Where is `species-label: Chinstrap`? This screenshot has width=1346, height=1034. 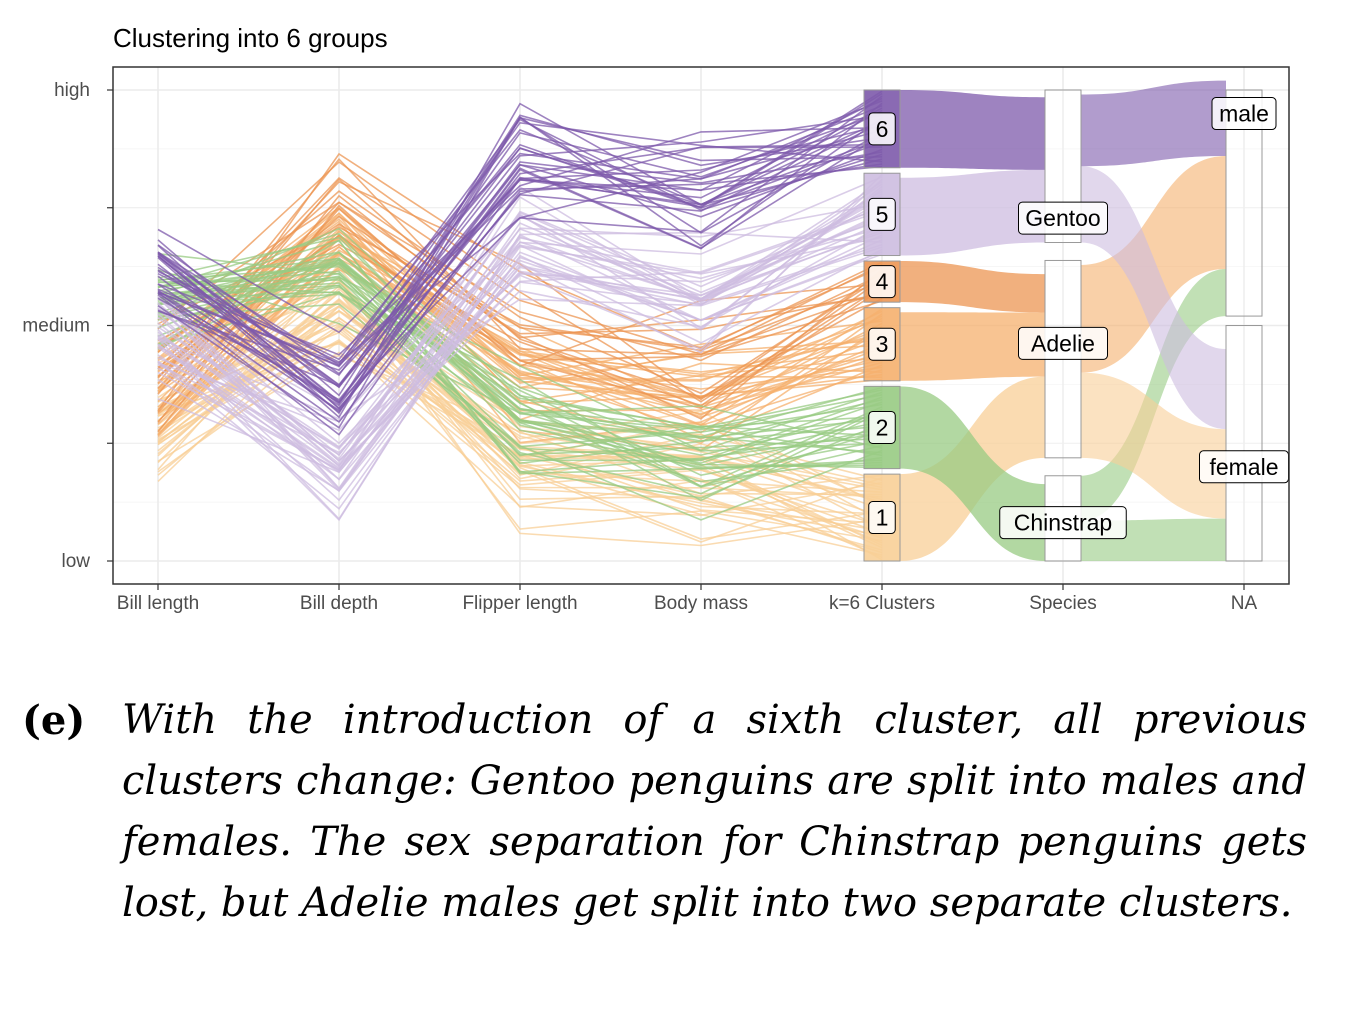
species-label: Chinstrap is located at coordinates (1063, 523).